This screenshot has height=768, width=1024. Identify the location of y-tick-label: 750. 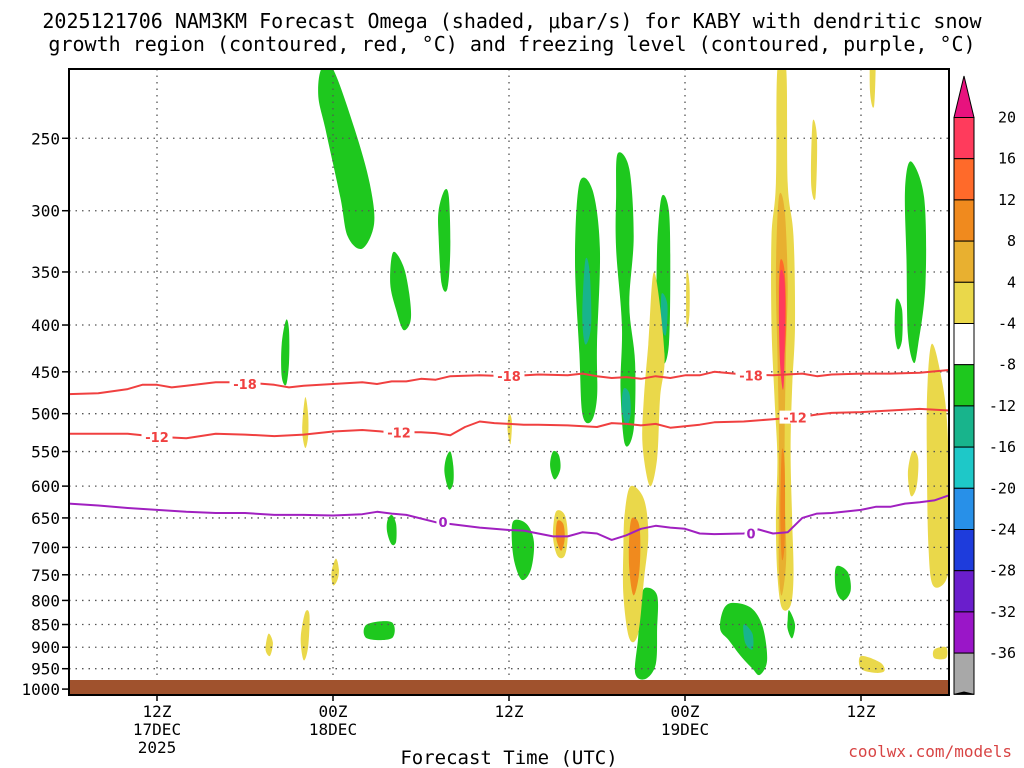
(45, 575).